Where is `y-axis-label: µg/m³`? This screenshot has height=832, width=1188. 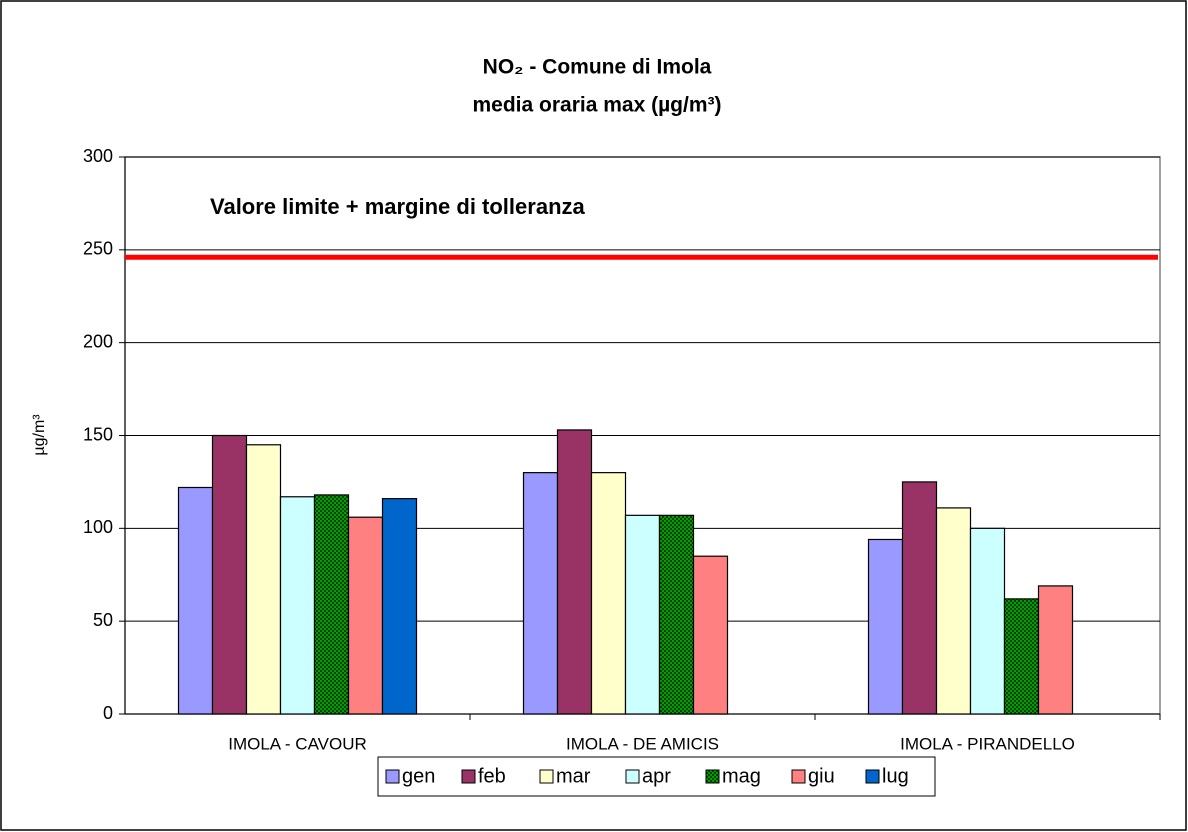
y-axis-label: µg/m³ is located at coordinates (39, 435).